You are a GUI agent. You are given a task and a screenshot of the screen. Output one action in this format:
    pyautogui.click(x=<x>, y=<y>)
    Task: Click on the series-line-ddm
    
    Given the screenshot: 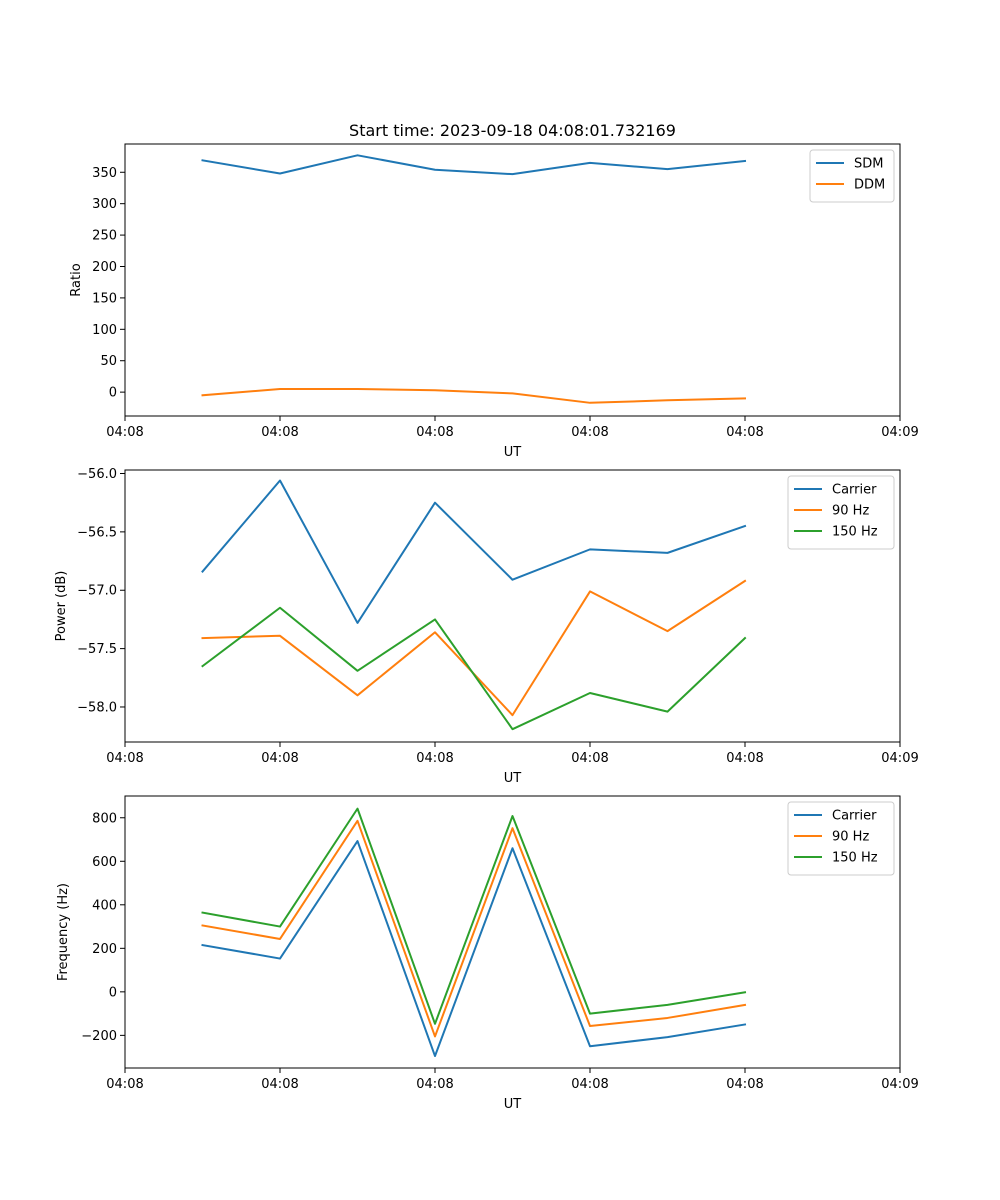 What is the action you would take?
    pyautogui.click(x=474, y=395)
    